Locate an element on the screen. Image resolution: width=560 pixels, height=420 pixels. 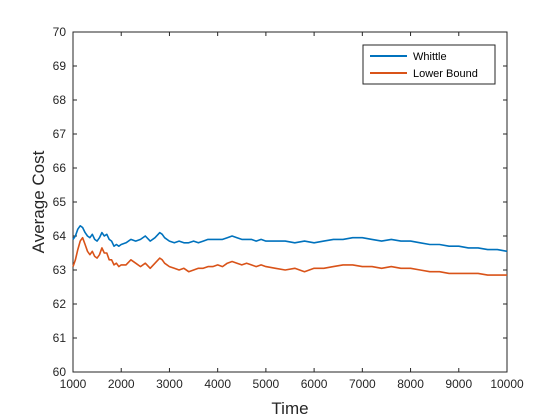
legend-label-lower-bound: Lower Bound is located at coordinates (445, 74).